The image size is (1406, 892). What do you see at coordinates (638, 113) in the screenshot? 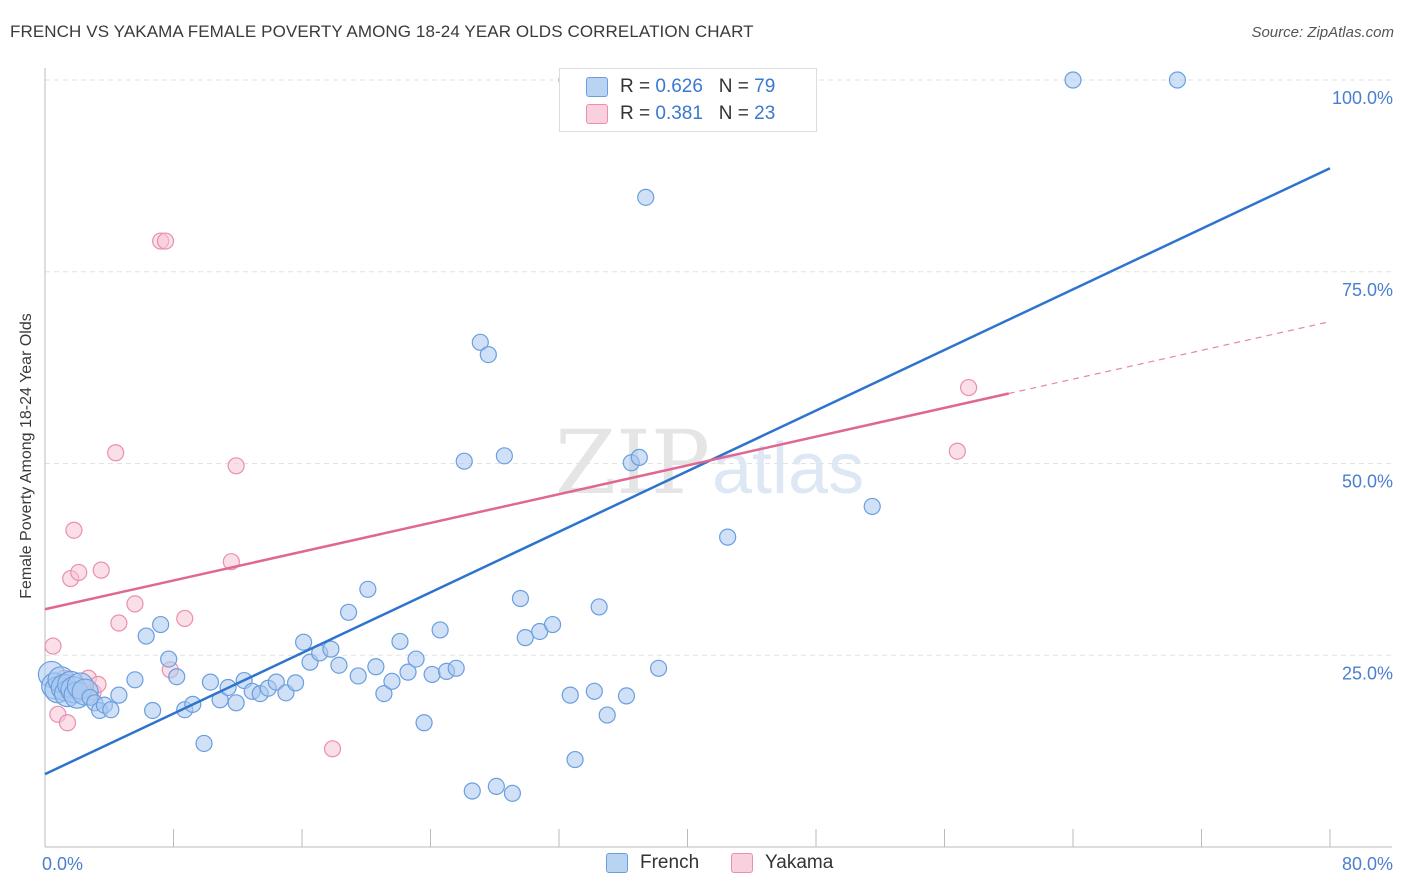
I see `yakama-r-label: R =` at bounding box center [638, 113].